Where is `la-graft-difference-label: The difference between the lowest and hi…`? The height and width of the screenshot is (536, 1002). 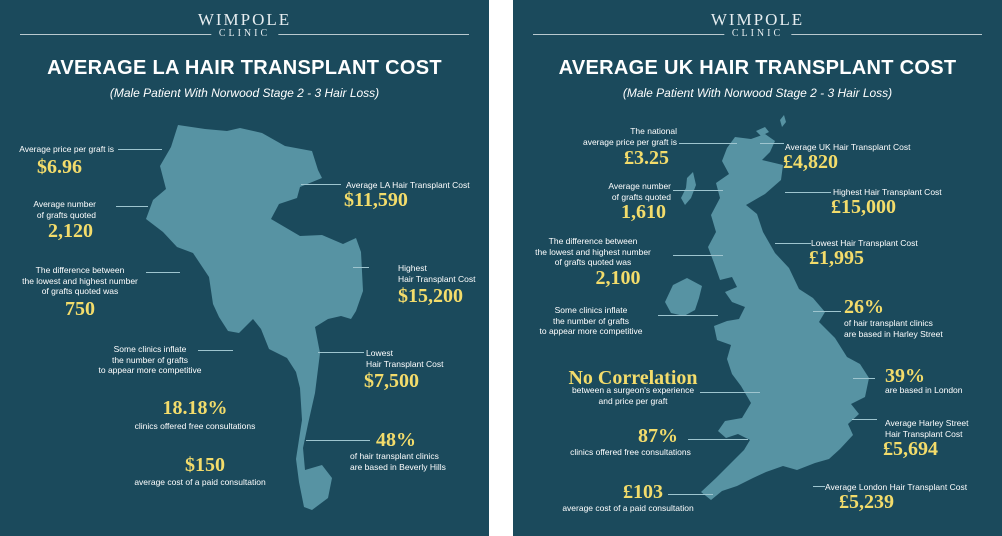 la-graft-difference-label: The difference between the lowest and hi… is located at coordinates (80, 280).